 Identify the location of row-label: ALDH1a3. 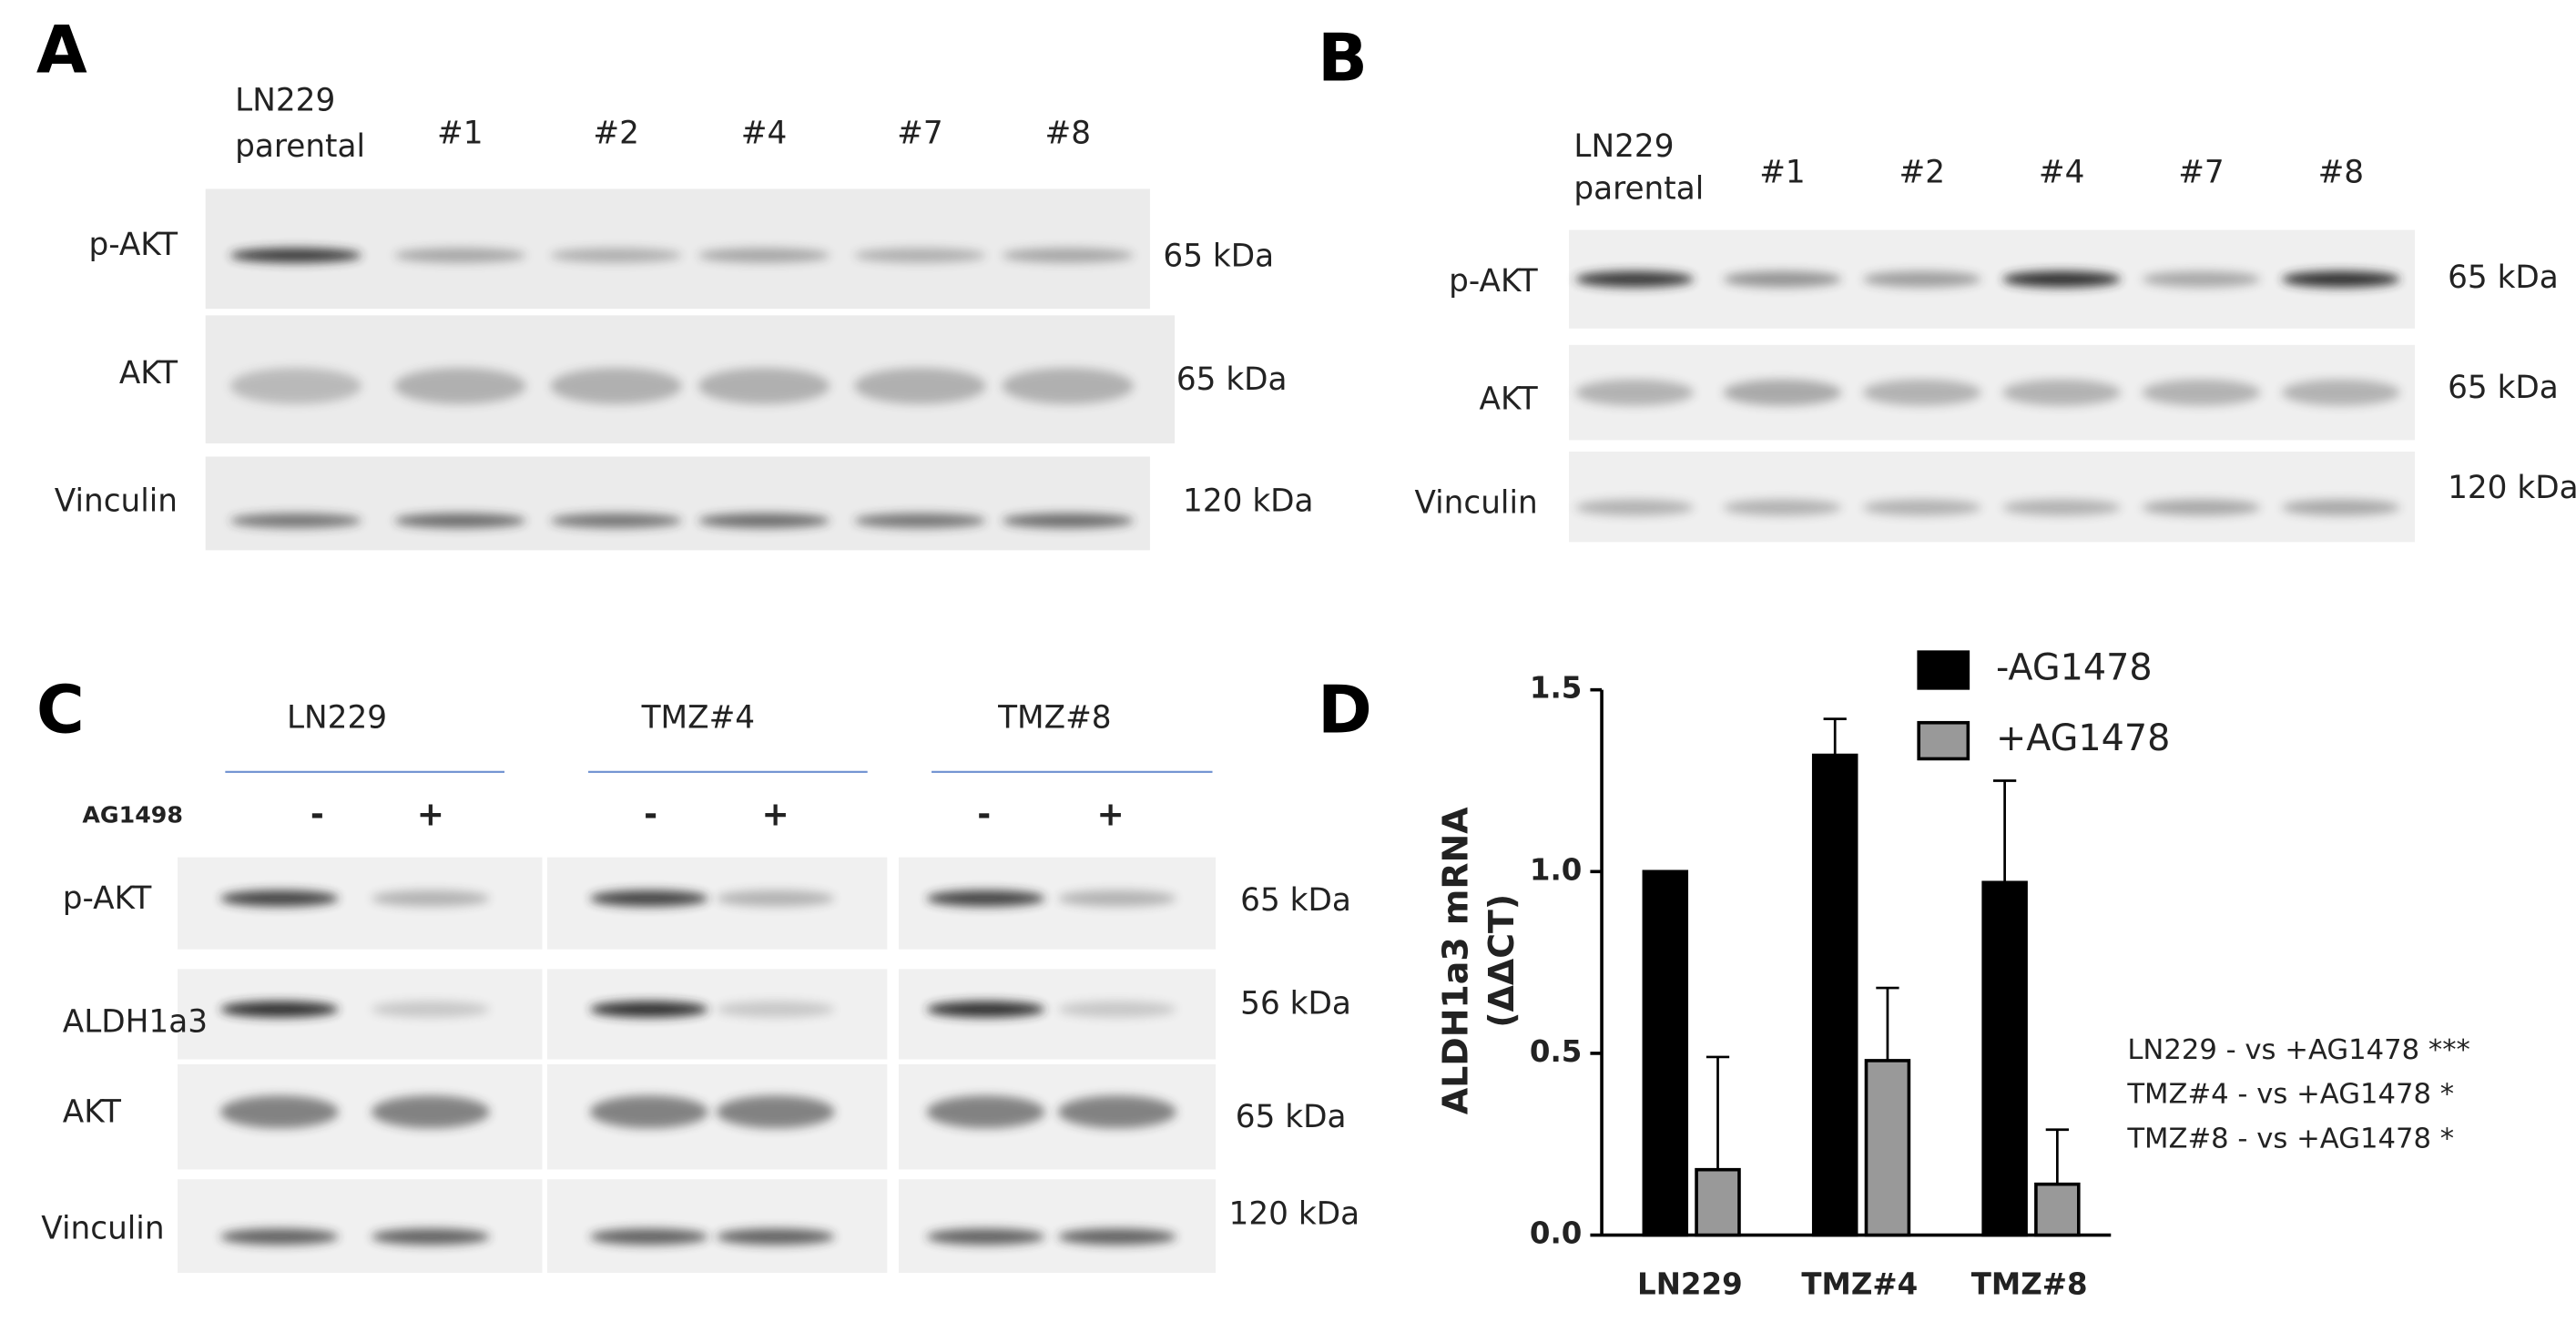
(135, 1021).